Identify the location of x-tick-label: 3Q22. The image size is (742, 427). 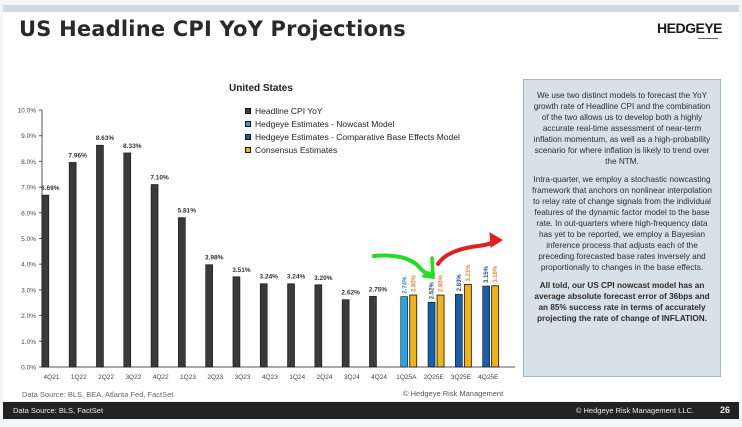
(133, 377).